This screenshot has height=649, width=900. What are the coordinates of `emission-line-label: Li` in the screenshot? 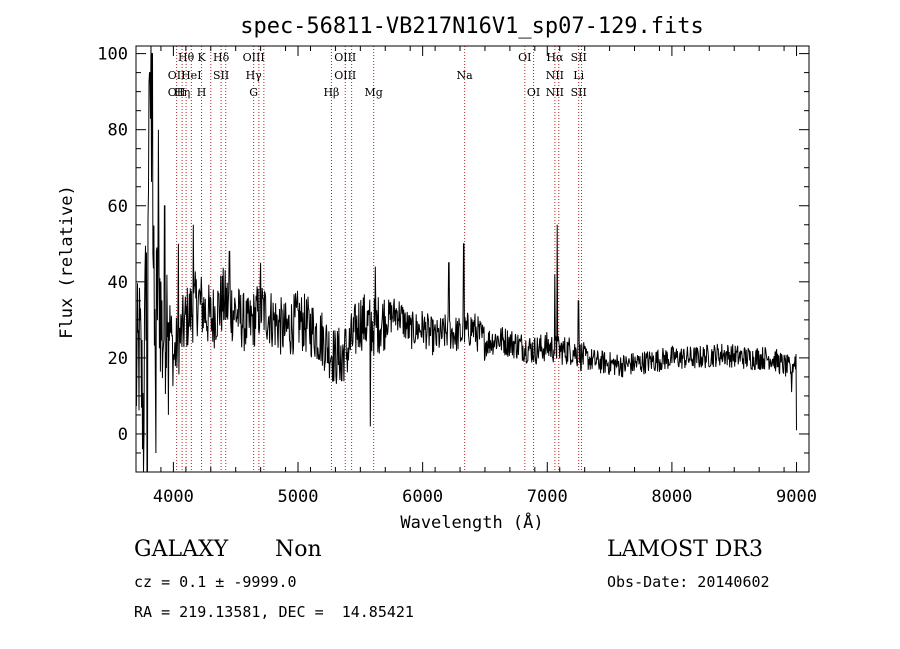 It's located at (578, 75).